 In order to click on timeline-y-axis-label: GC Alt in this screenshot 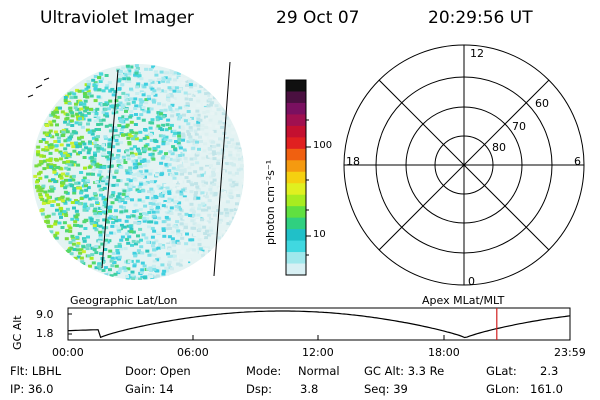, I will do `click(17, 332)`.